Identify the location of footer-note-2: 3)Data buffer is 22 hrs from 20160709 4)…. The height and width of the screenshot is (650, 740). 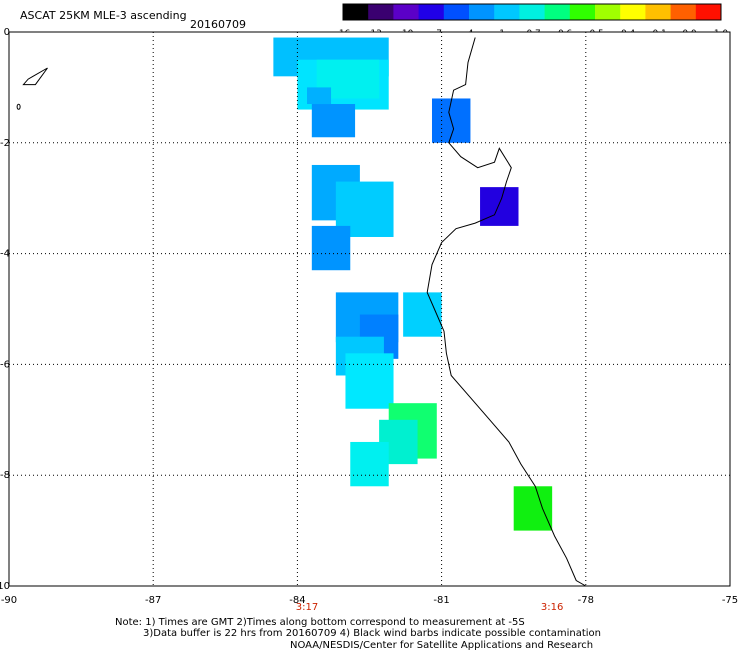
(372, 633).